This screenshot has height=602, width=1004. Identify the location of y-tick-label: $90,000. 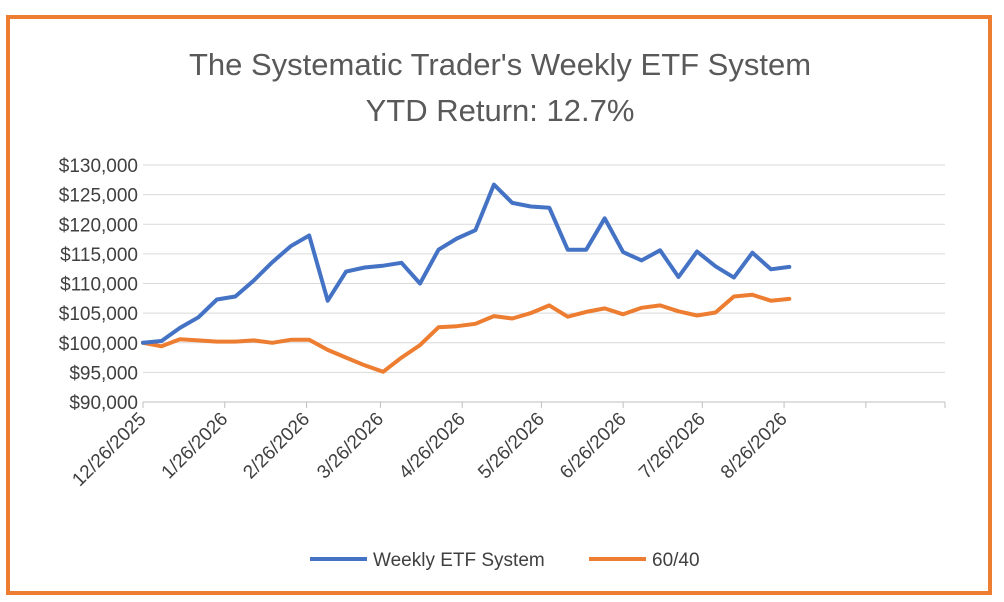
(103, 403).